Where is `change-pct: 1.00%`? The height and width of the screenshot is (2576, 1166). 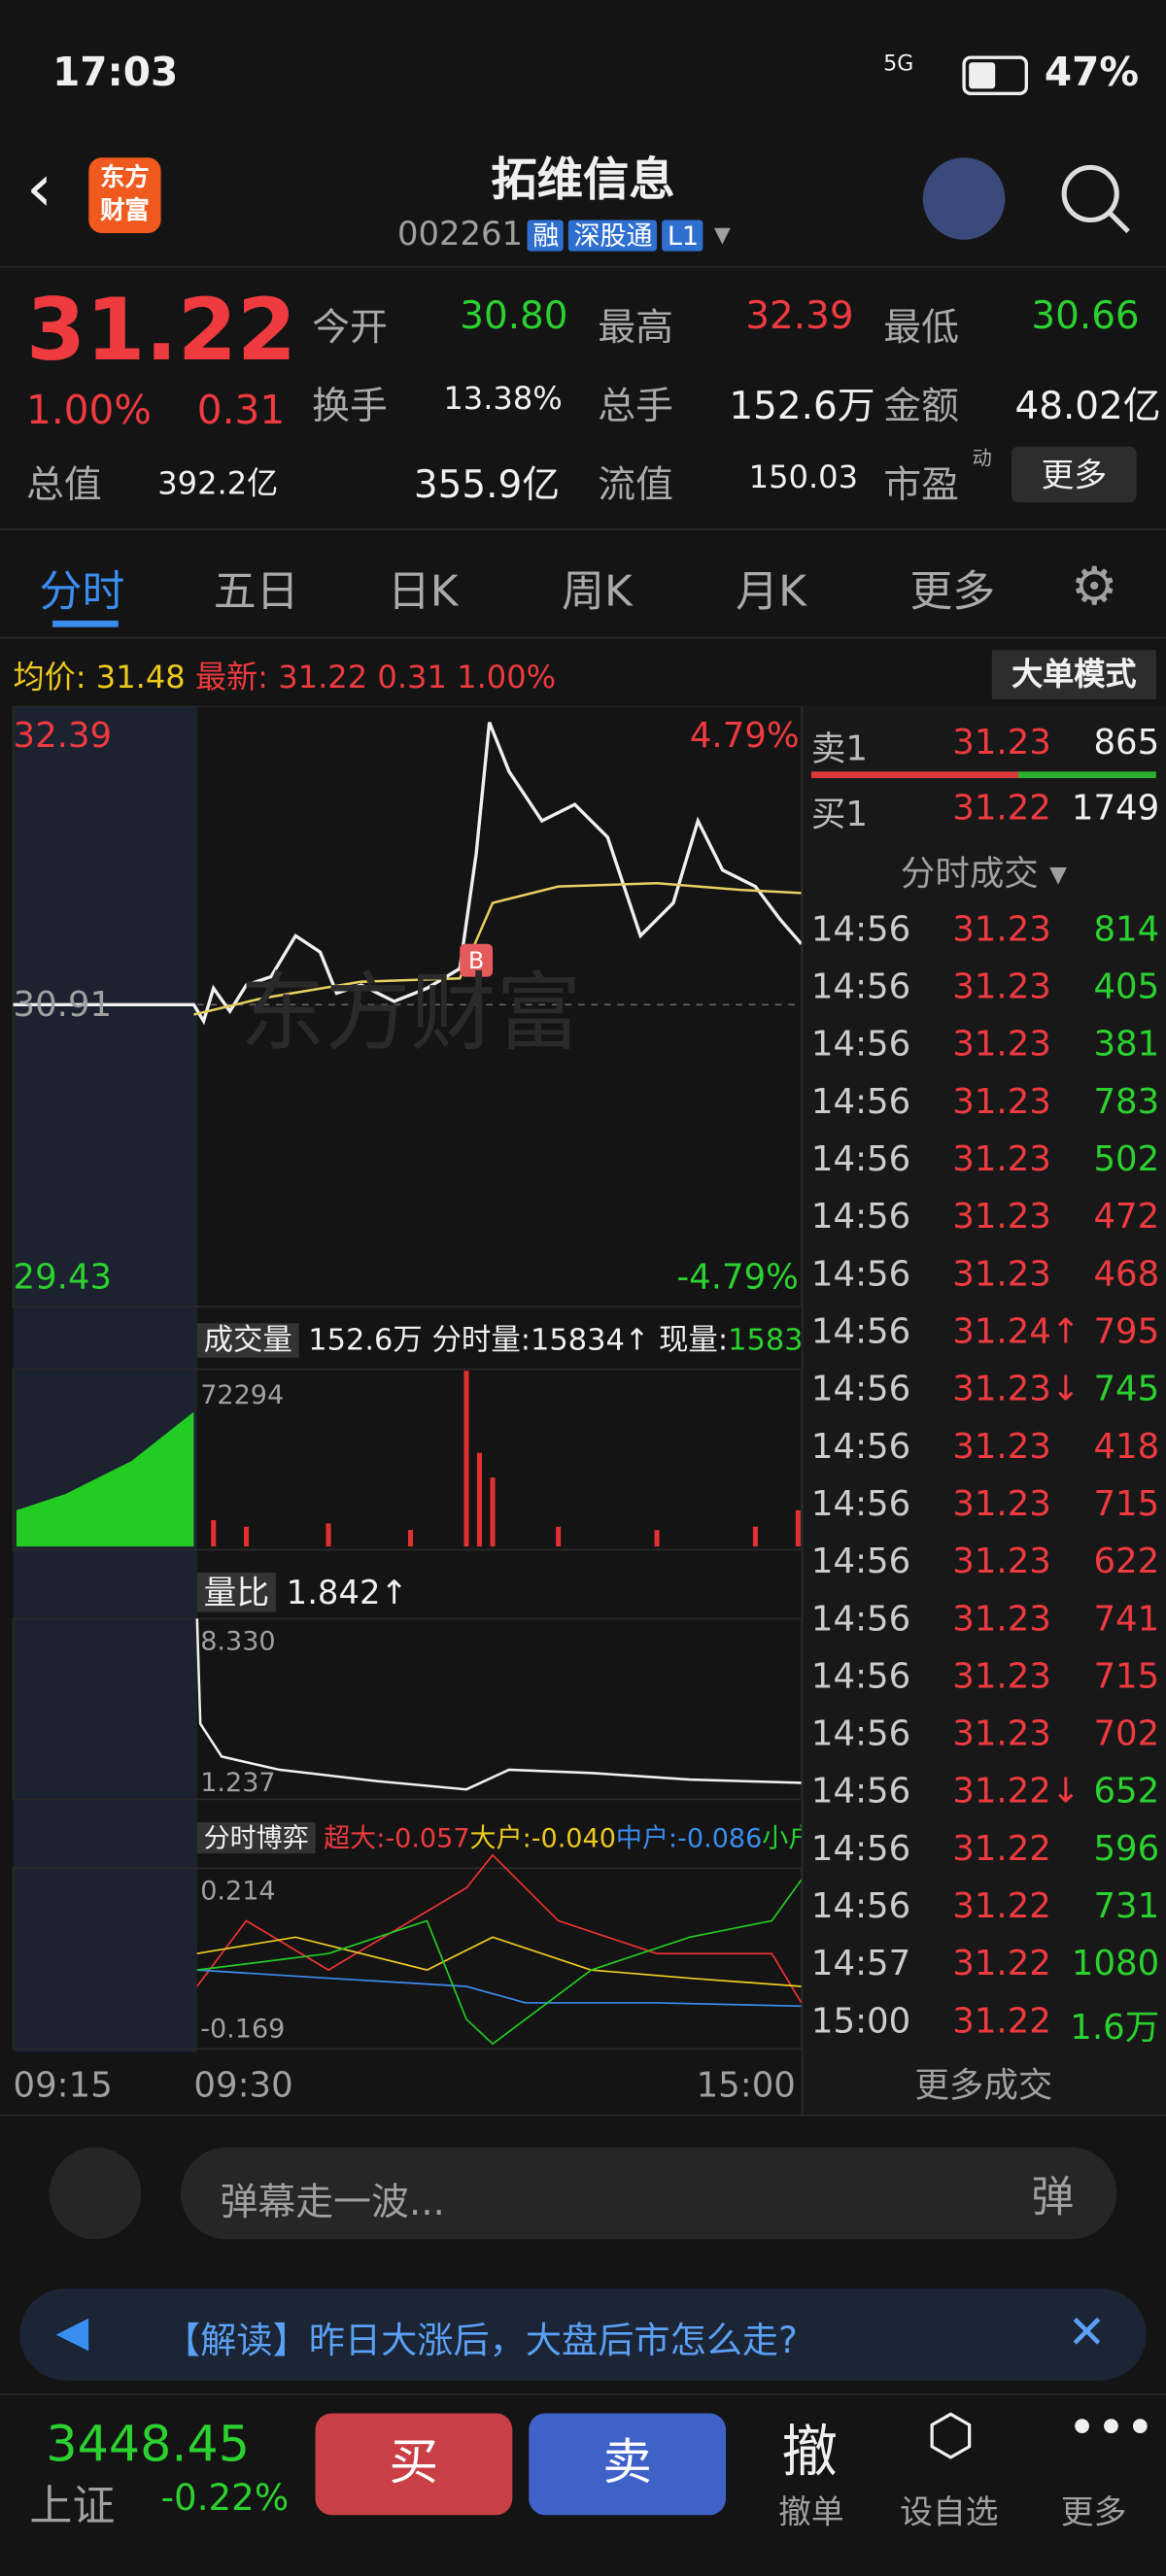
change-pct: 1.00% is located at coordinates (89, 410).